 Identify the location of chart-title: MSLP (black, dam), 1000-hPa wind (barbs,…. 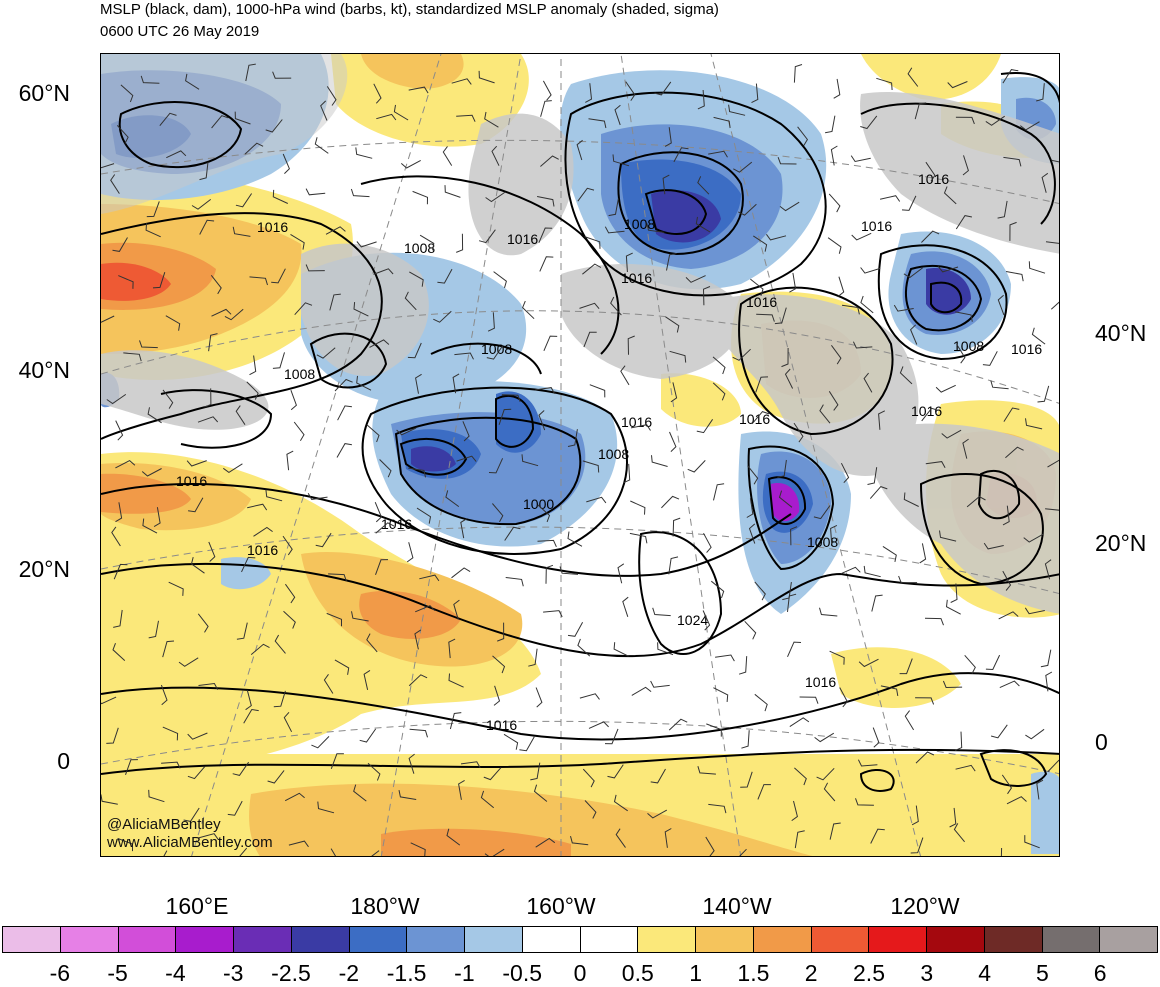
(409, 9).